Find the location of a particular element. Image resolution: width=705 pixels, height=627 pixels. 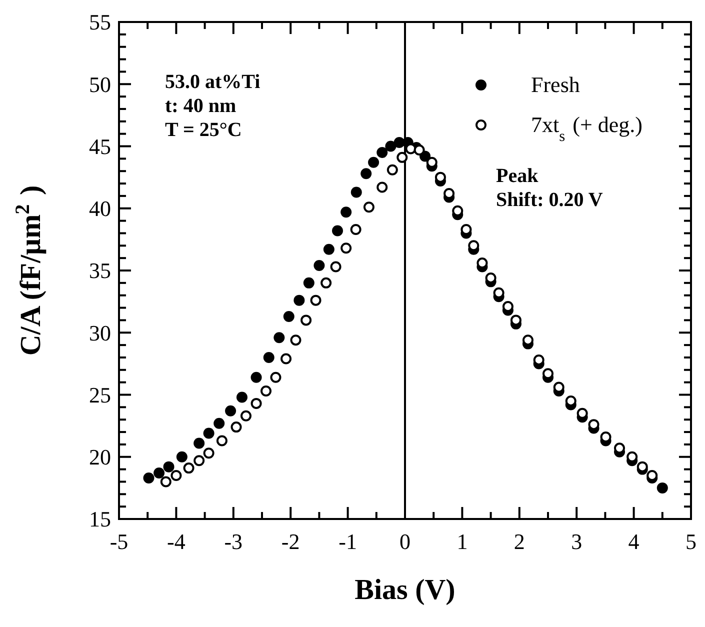

x-tick-label: -5 is located at coordinates (119, 541).